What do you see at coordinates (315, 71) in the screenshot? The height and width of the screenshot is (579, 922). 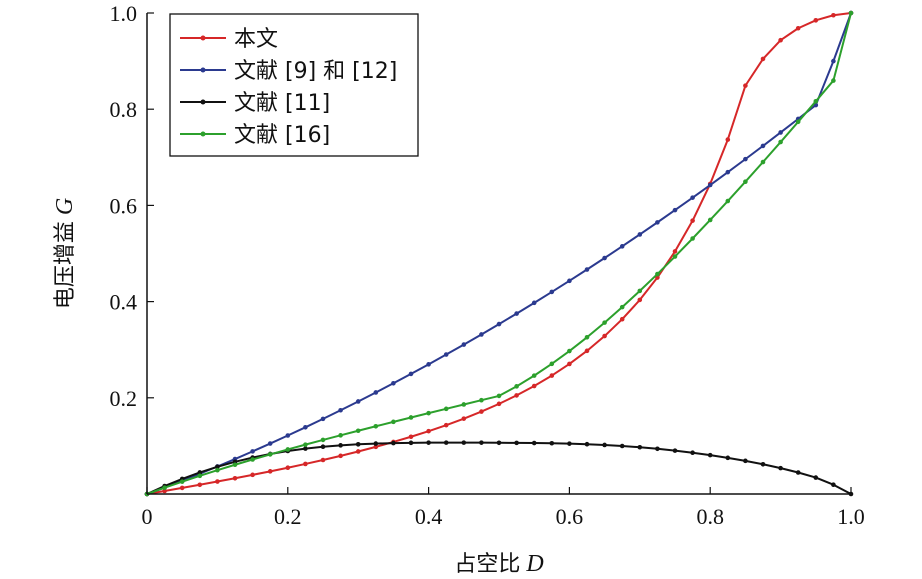 I see `legend-label: 文献 [9] 和 [12]` at bounding box center [315, 71].